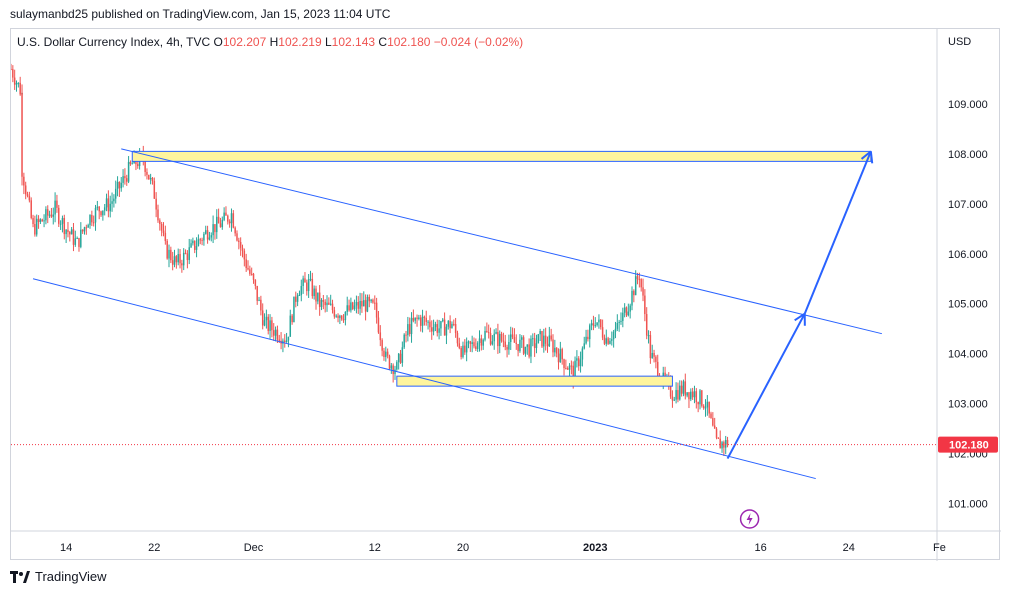 This screenshot has width=1012, height=595. I want to click on y-tick-label: 105.000, so click(968, 305).